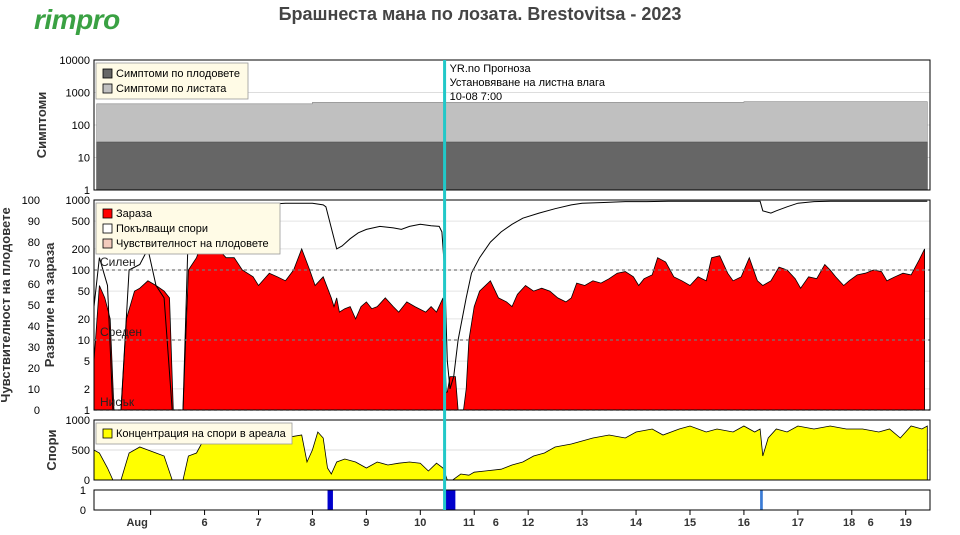  Describe the element at coordinates (84, 341) in the screenshot. I see `infection-tick-label: 10` at that location.